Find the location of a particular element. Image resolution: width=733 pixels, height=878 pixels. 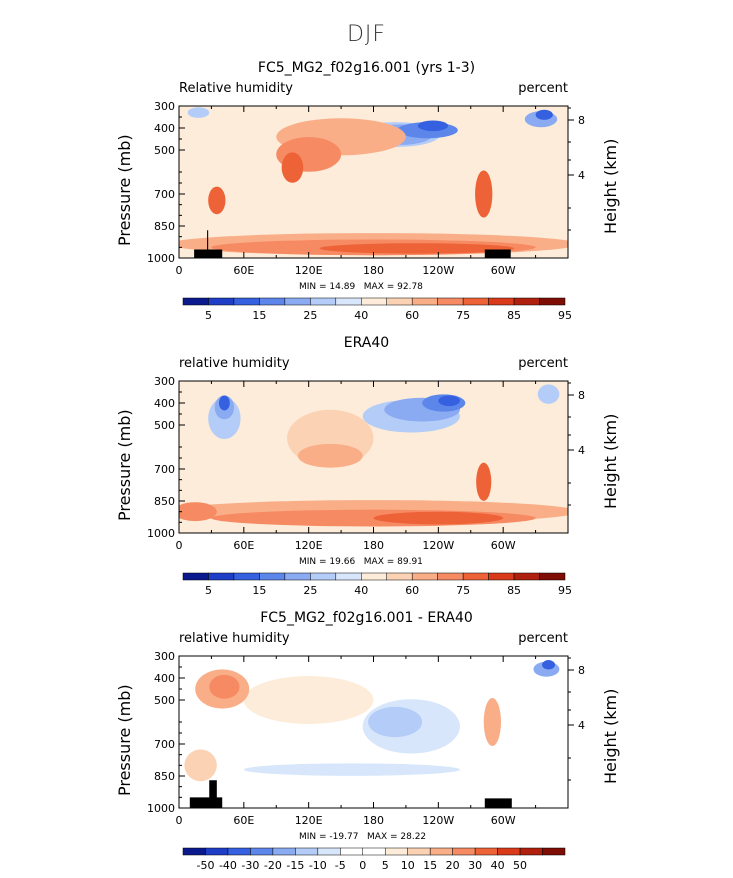

colorbar-label: 25 is located at coordinates (310, 315).